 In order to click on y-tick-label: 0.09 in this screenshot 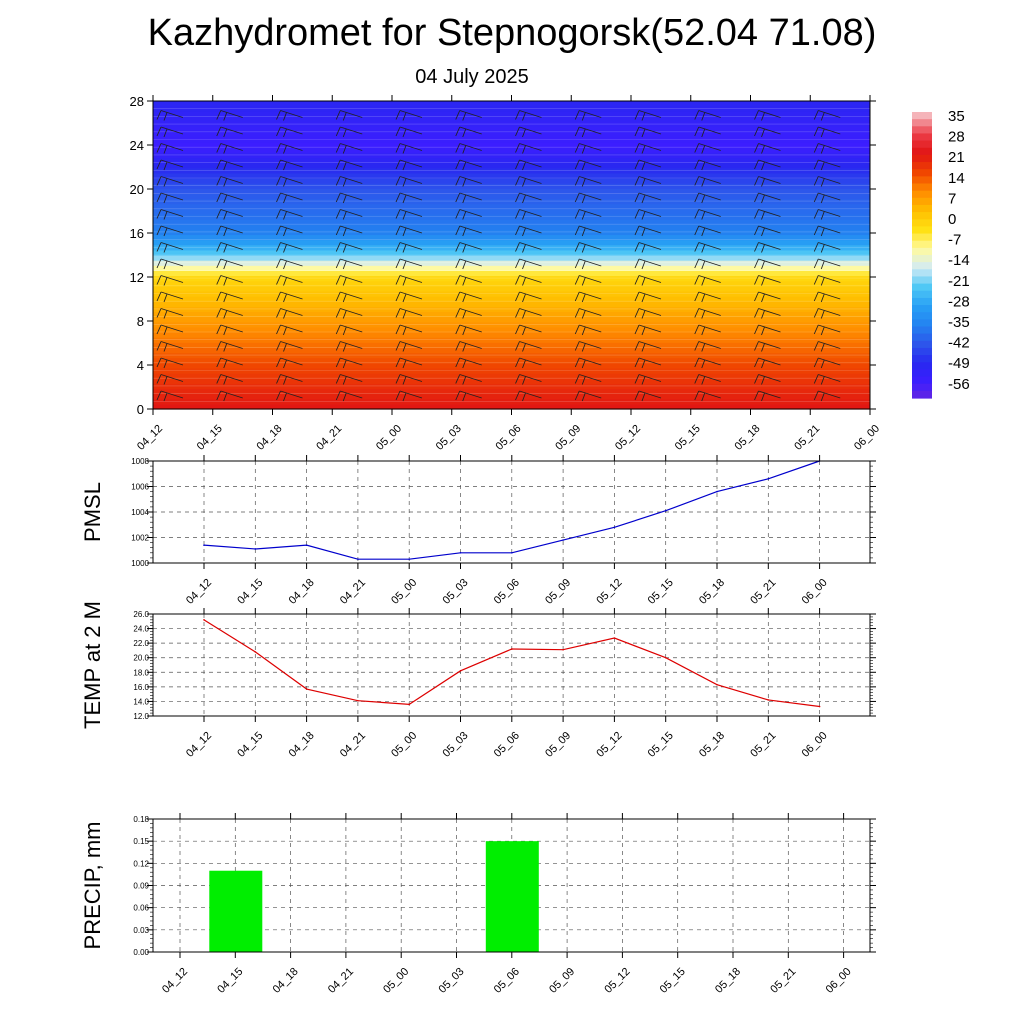, I will do `click(141, 886)`.